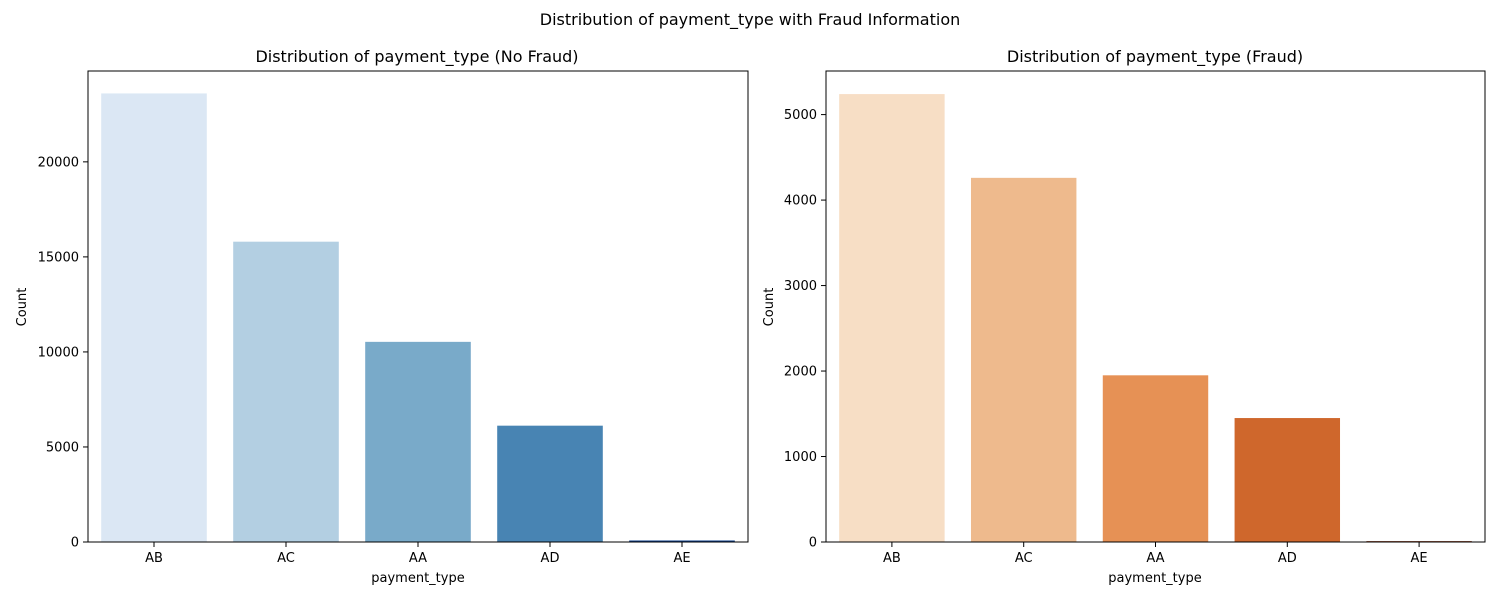 Image resolution: width=1500 pixels, height=600 pixels. What do you see at coordinates (58, 162) in the screenshot?
I see `y-tick-label: 20000` at bounding box center [58, 162].